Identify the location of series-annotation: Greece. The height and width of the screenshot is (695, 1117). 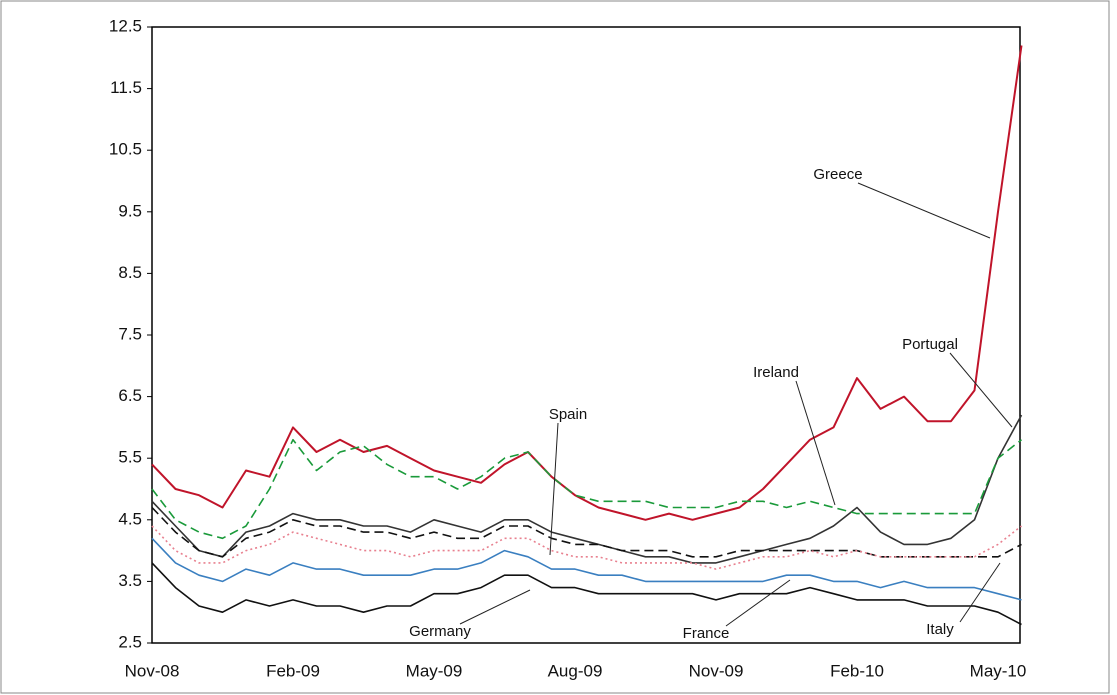
(837, 174).